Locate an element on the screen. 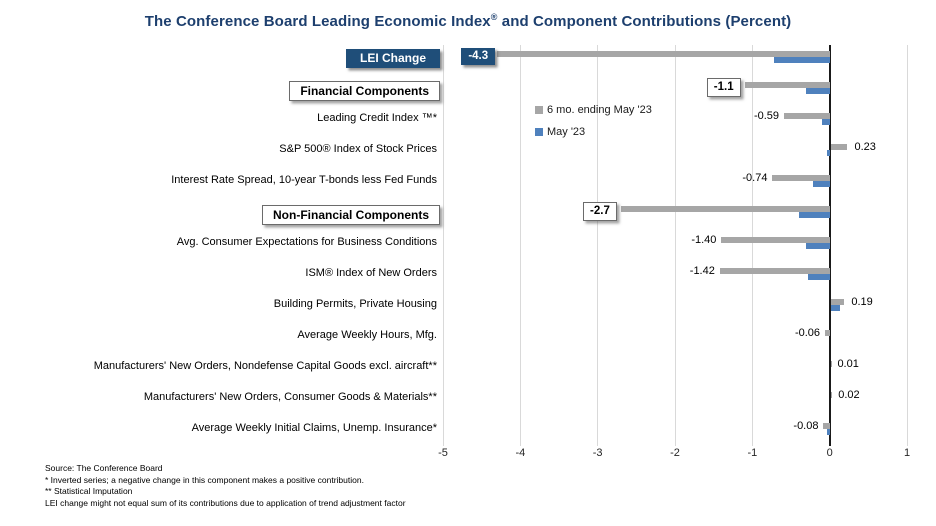 The image size is (936, 526). value-label-section: -2.7 is located at coordinates (600, 211).